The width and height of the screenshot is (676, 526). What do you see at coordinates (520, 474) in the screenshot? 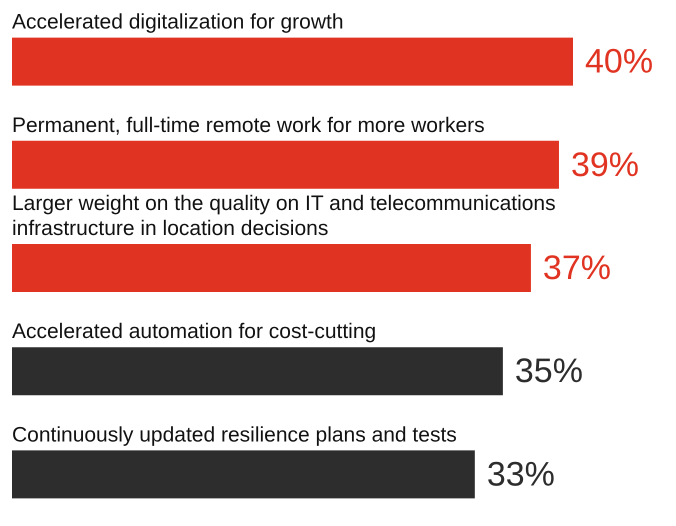
I see `data-label: 33%` at bounding box center [520, 474].